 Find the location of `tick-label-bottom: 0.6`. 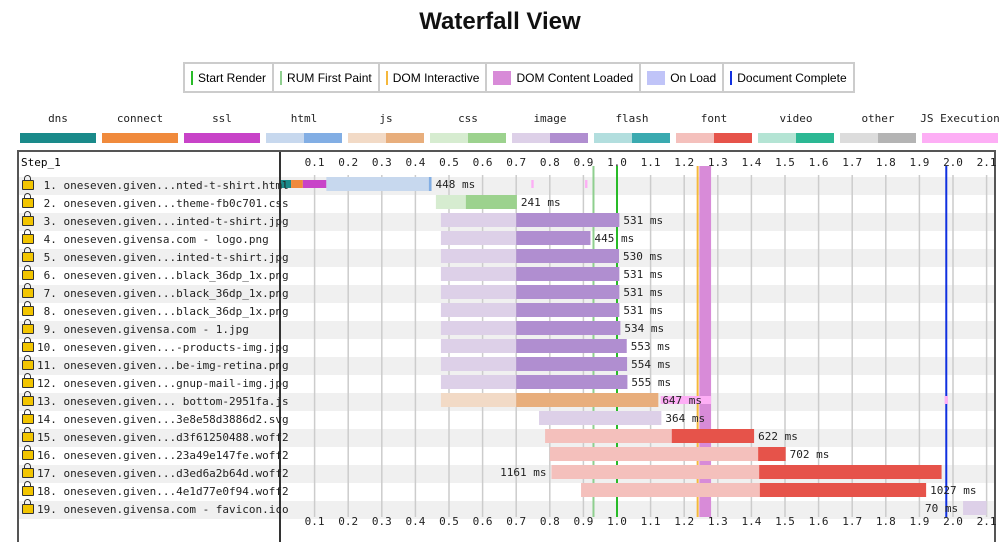

tick-label-bottom: 0.6 is located at coordinates (483, 521).